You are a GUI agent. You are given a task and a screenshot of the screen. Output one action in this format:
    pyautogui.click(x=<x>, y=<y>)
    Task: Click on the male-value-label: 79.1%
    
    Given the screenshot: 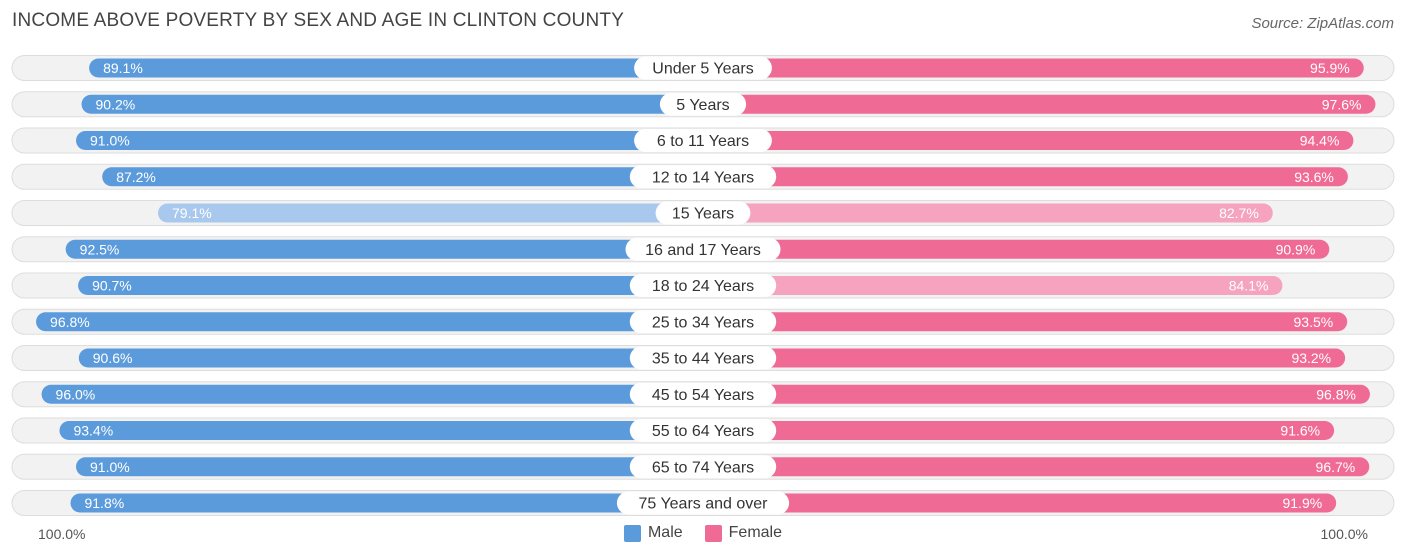 What is the action you would take?
    pyautogui.click(x=192, y=213)
    